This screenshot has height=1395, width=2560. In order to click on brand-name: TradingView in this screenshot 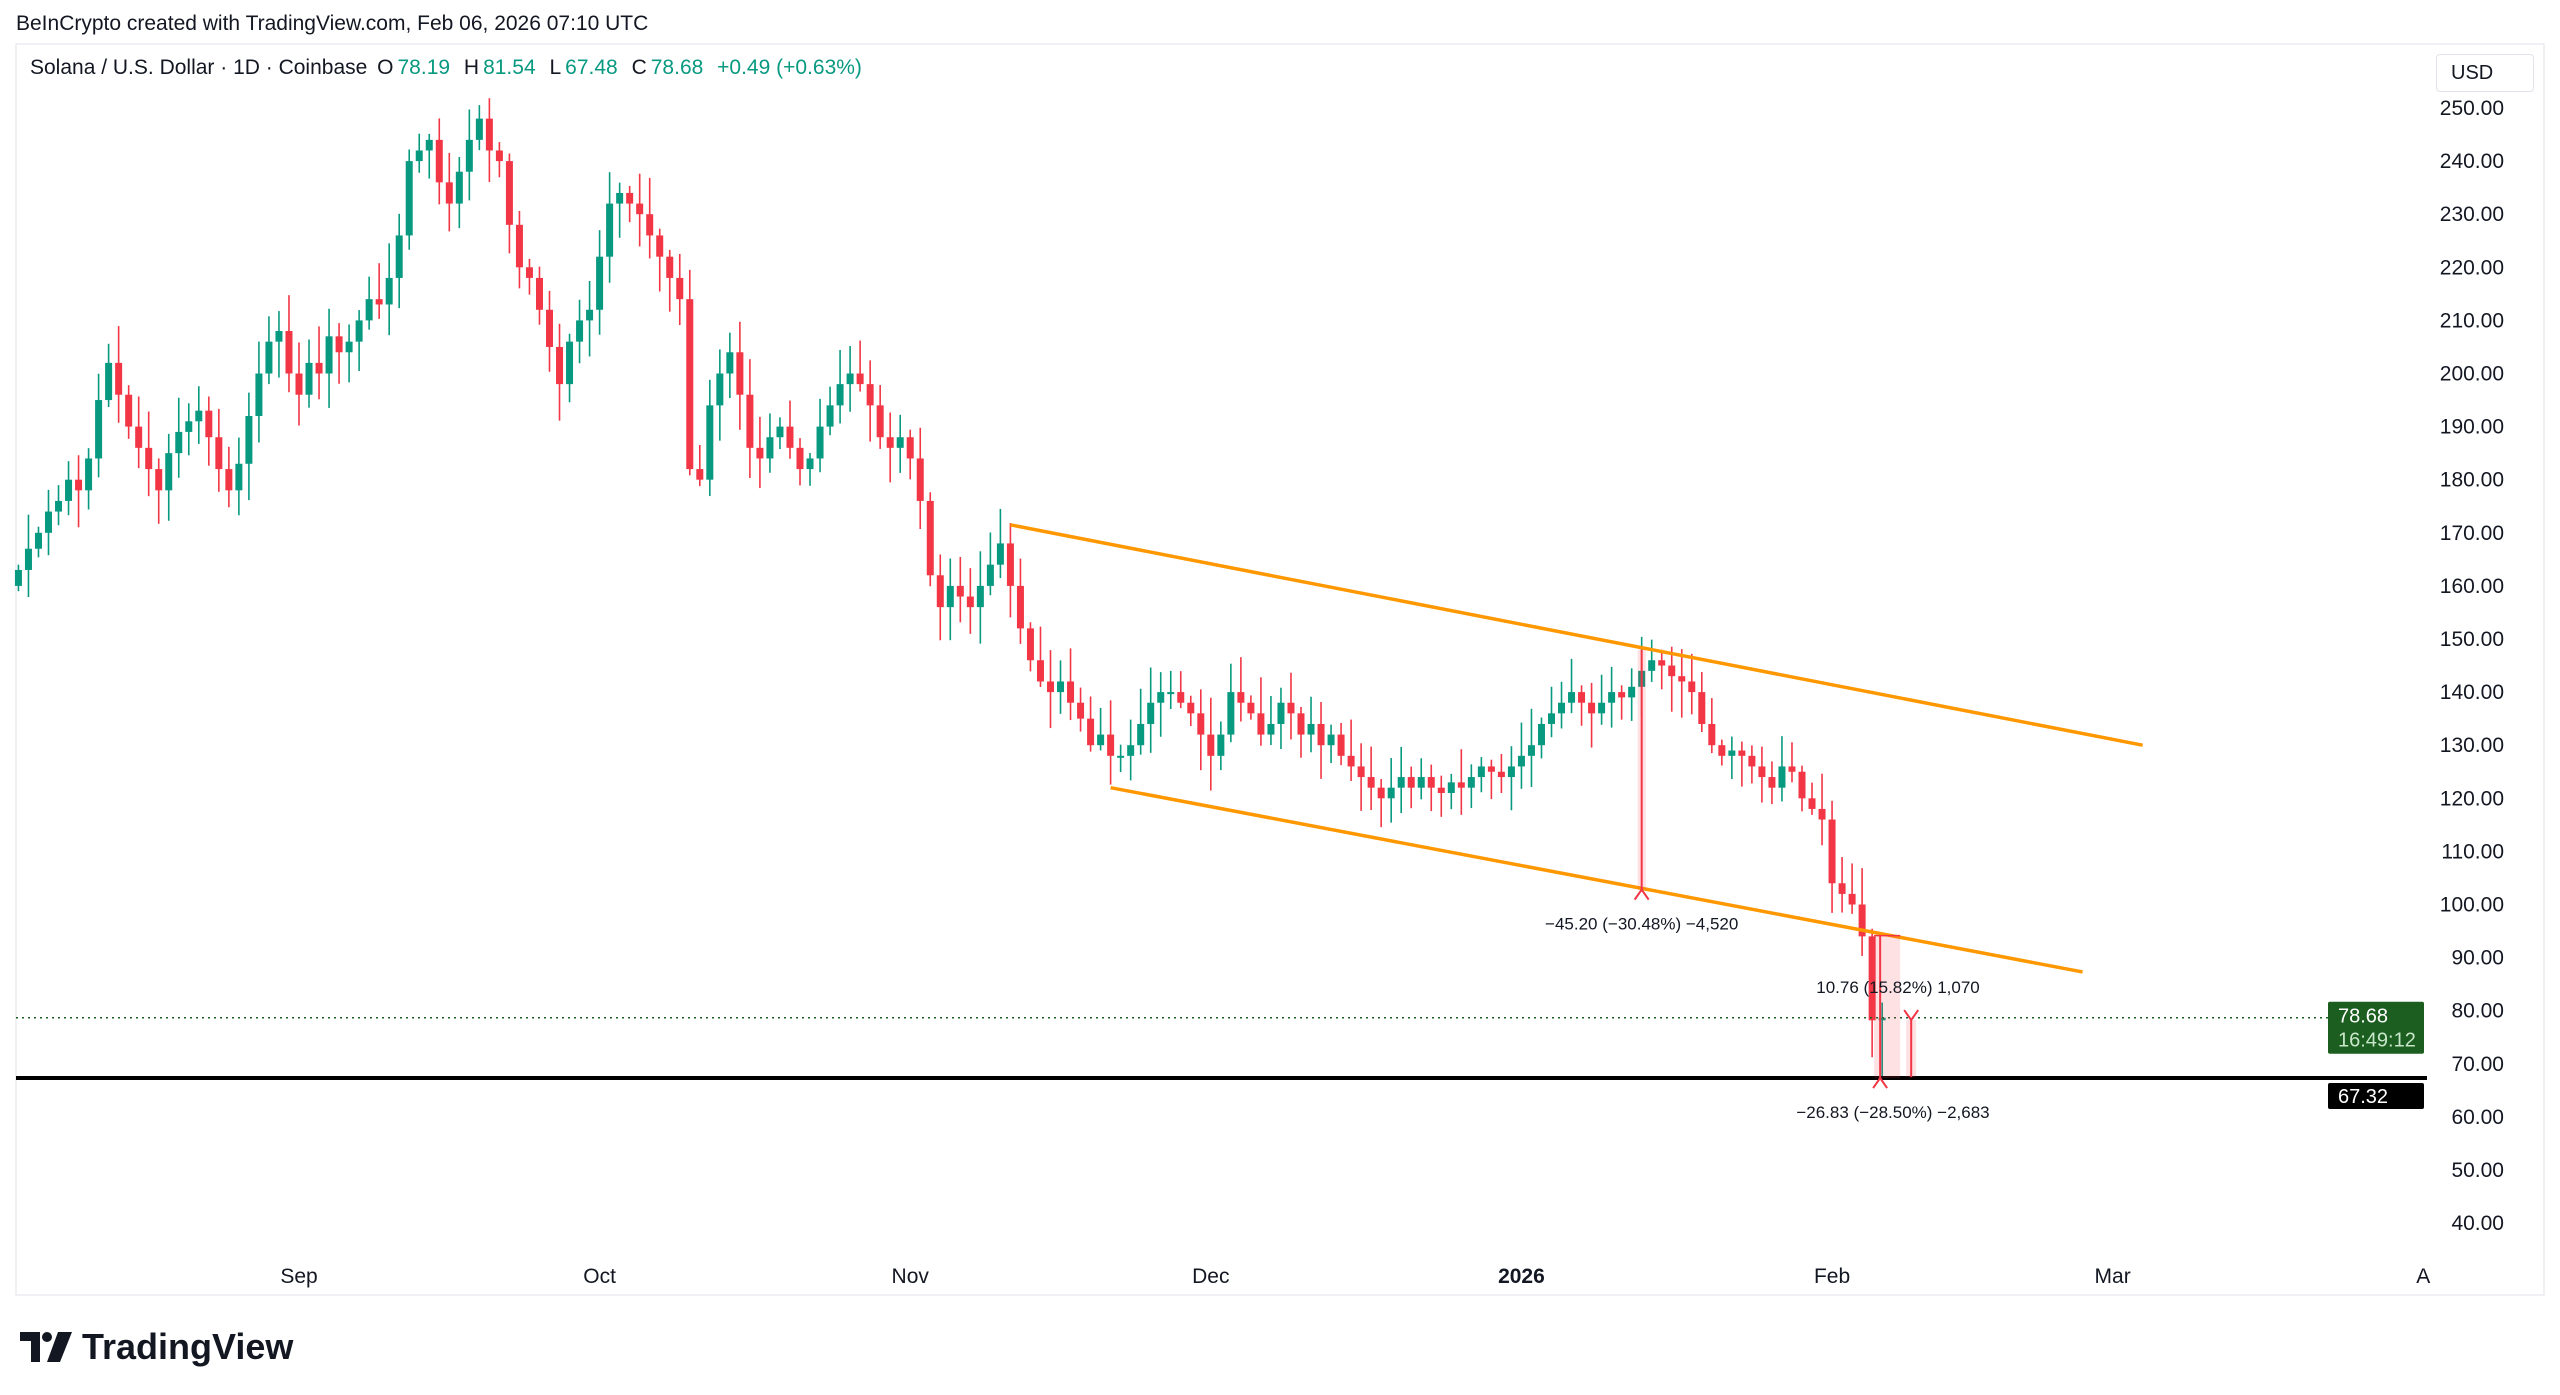, I will do `click(188, 1346)`.